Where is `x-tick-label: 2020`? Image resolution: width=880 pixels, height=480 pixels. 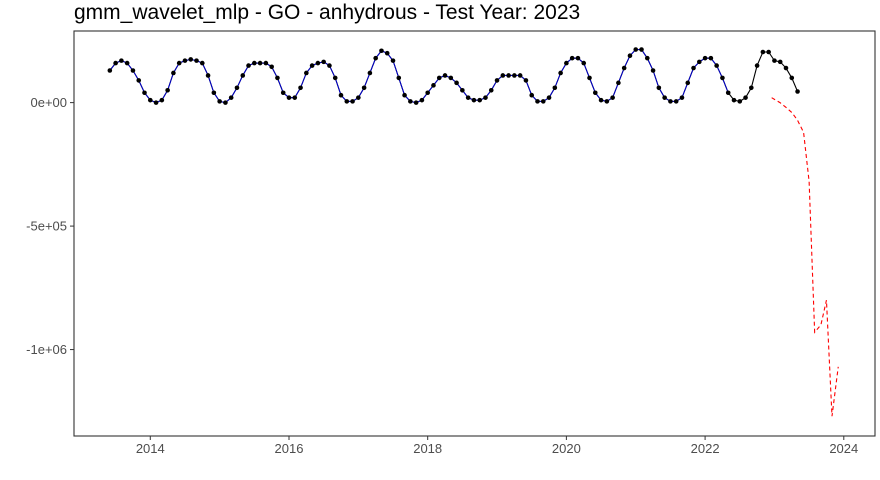 x-tick-label: 2020 is located at coordinates (566, 448).